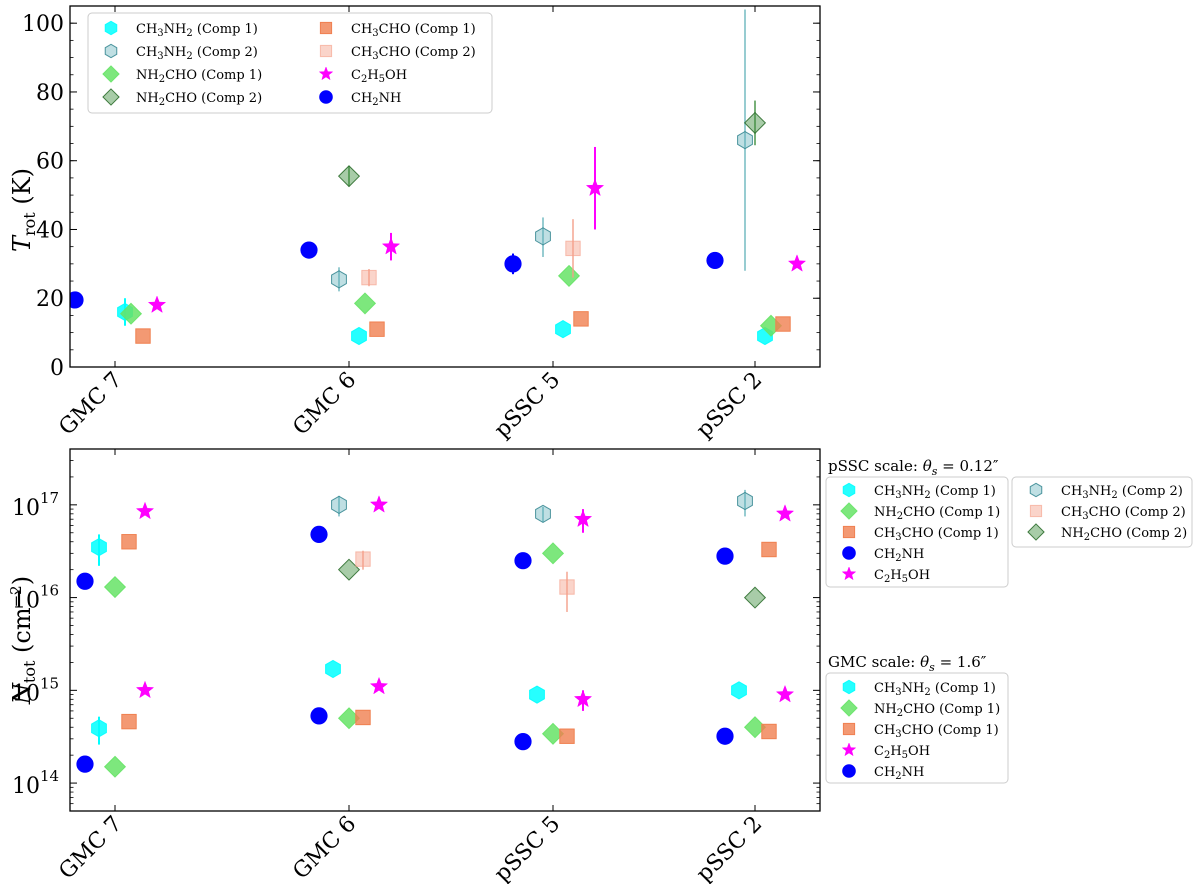  What do you see at coordinates (199, 76) in the screenshot?
I see `top-legend-label-nh2cho-comp-1: NH2CHO (Comp 1)` at bounding box center [199, 76].